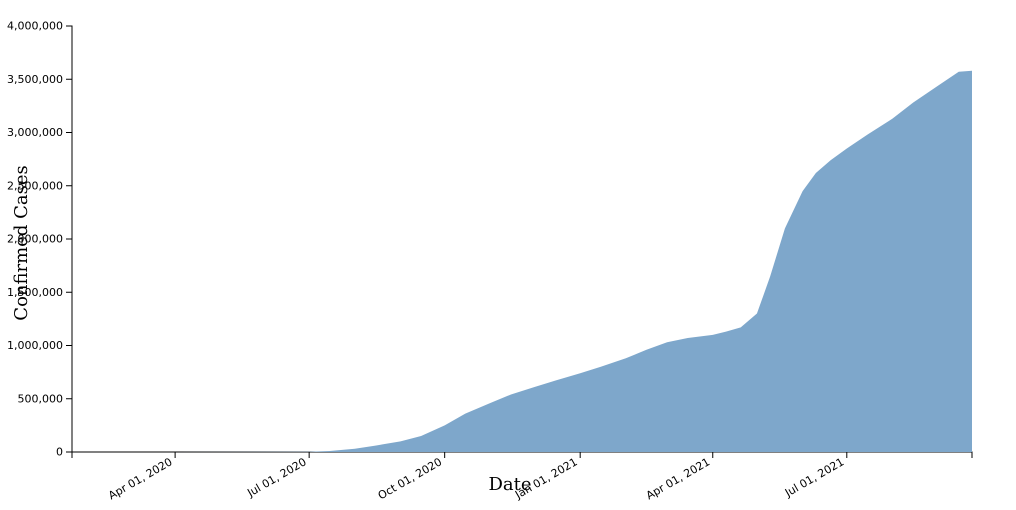 This screenshot has width=1016, height=510. Describe the element at coordinates (140, 478) in the screenshot. I see `x-tick-label: Apr 01, 2020` at that location.